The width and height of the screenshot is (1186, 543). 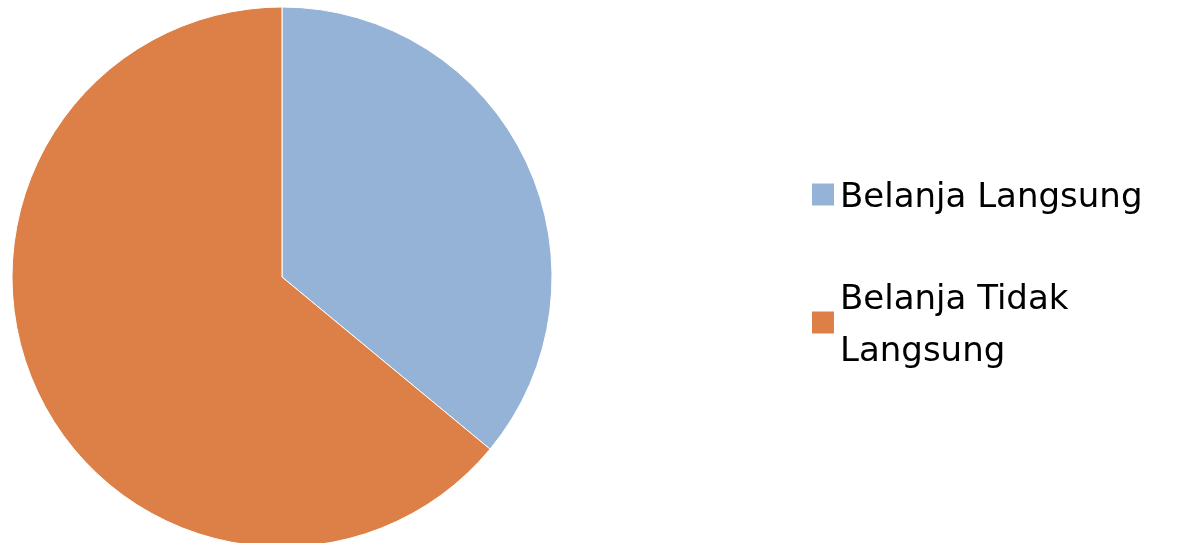 I want to click on legend-label: Belanja Langsung, so click(x=991, y=194).